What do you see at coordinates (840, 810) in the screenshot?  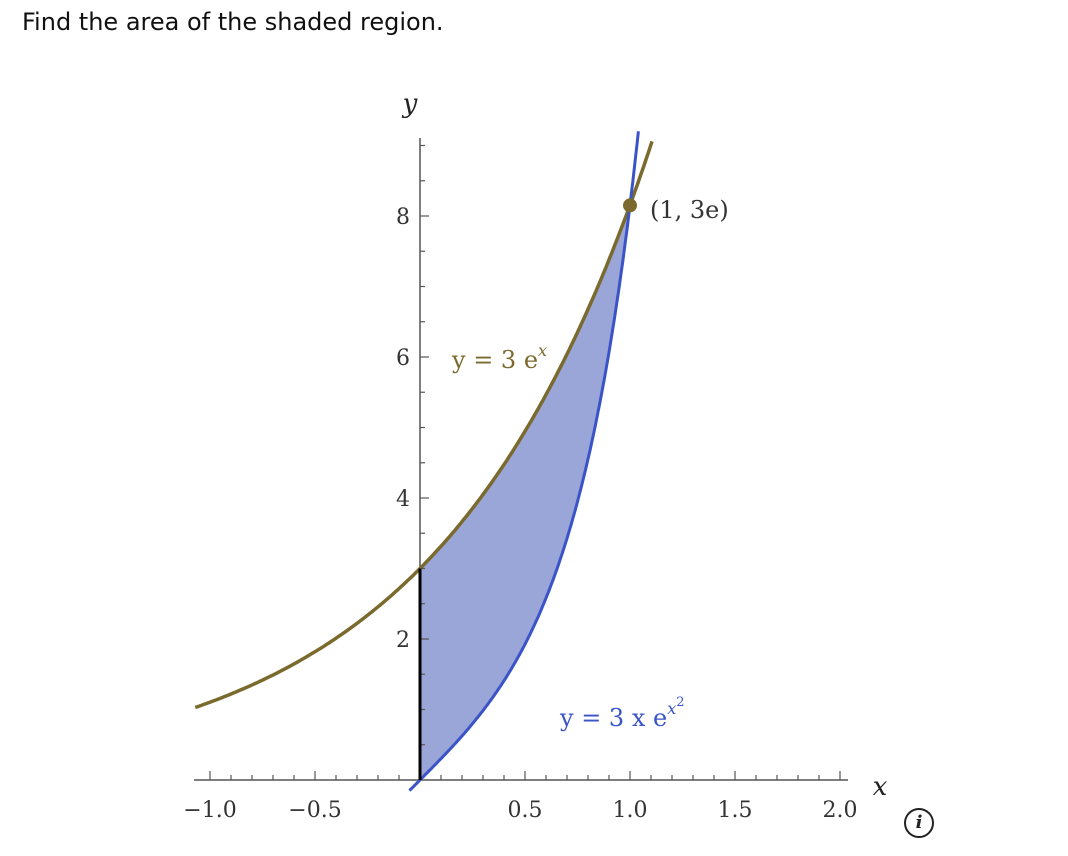 I see `x-tick-label: 2.0` at bounding box center [840, 810].